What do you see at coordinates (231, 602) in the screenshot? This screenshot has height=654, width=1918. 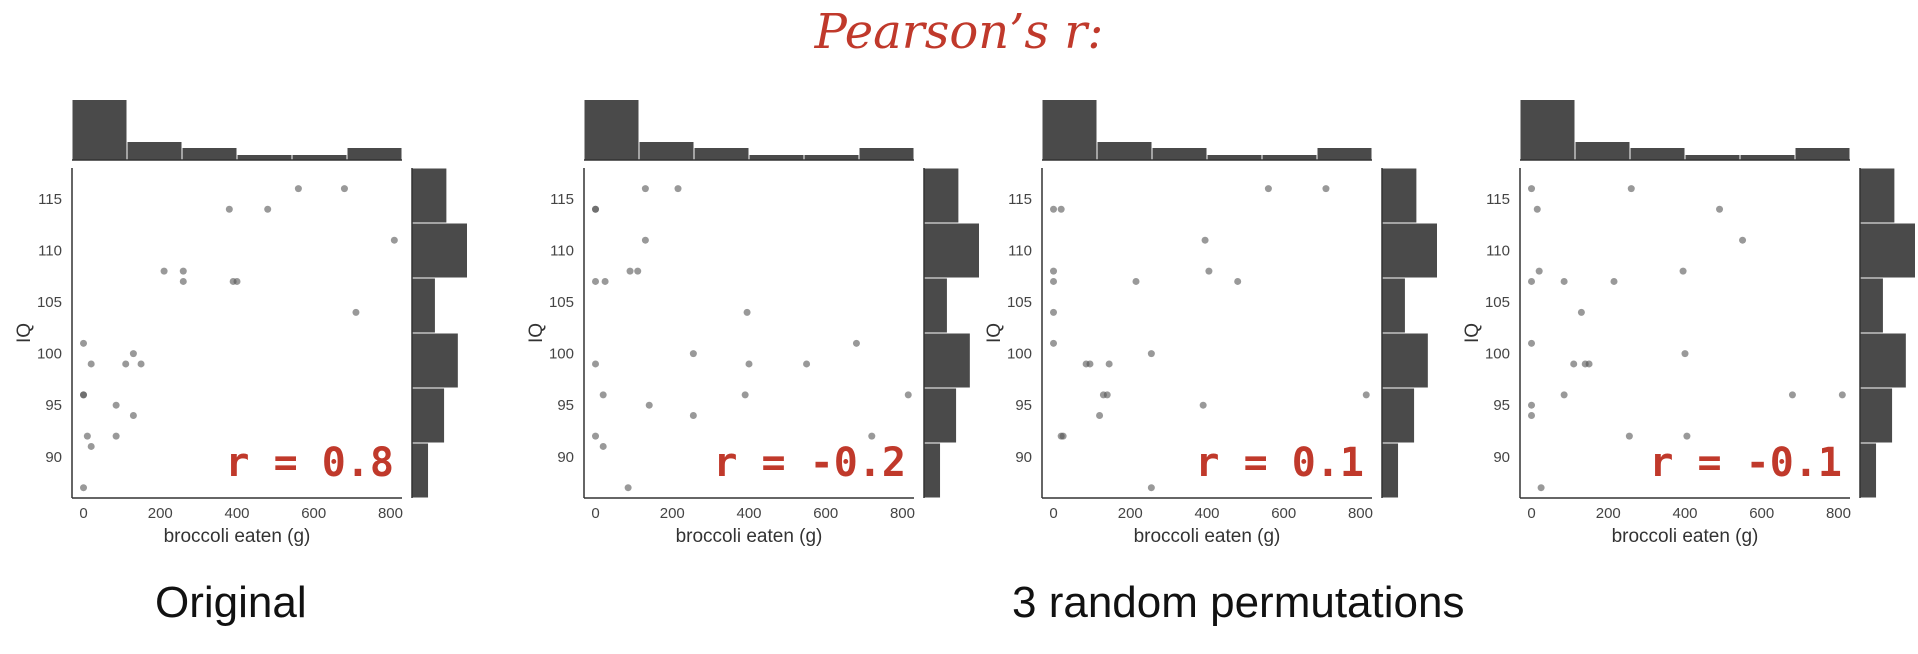 I see `caption-original: Original` at bounding box center [231, 602].